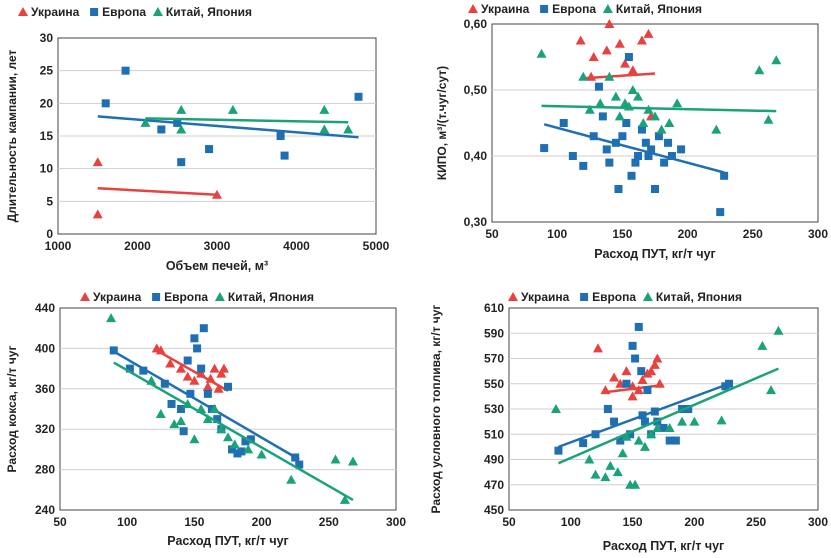 The height and width of the screenshot is (558, 831). I want to click on x-tick-label: 1000, so click(58, 246).